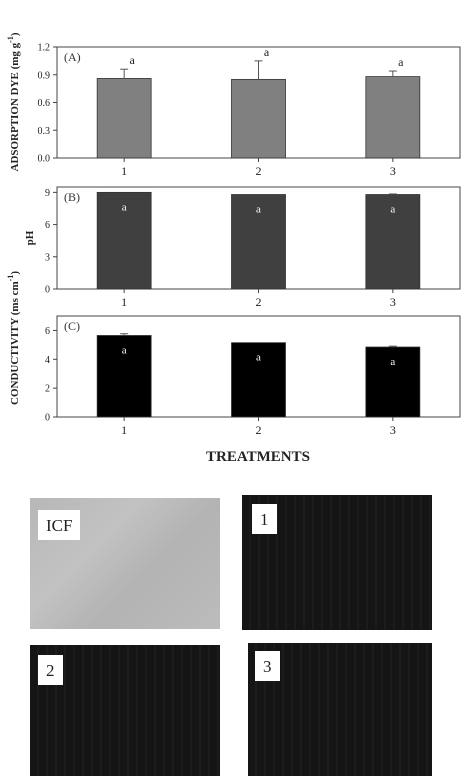  I want to click on y-axis-title-main: pH, so click(30, 237).